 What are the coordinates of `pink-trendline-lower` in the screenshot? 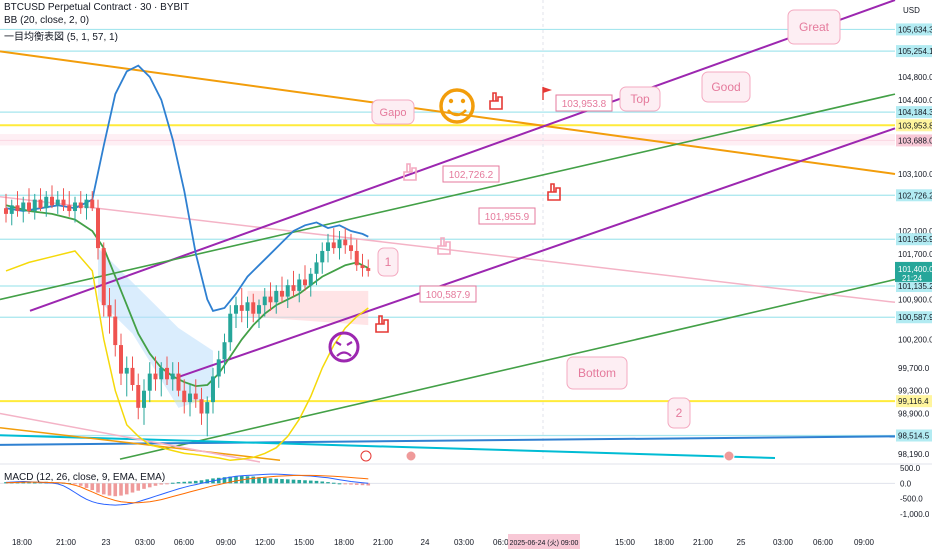 It's located at (130, 437).